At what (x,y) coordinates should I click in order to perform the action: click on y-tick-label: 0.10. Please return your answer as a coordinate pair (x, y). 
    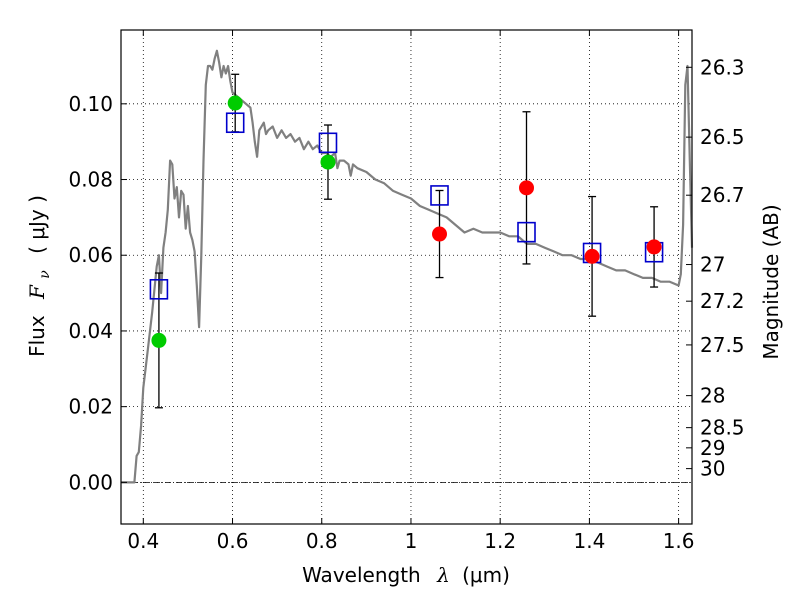
    Looking at the image, I should click on (90, 104).